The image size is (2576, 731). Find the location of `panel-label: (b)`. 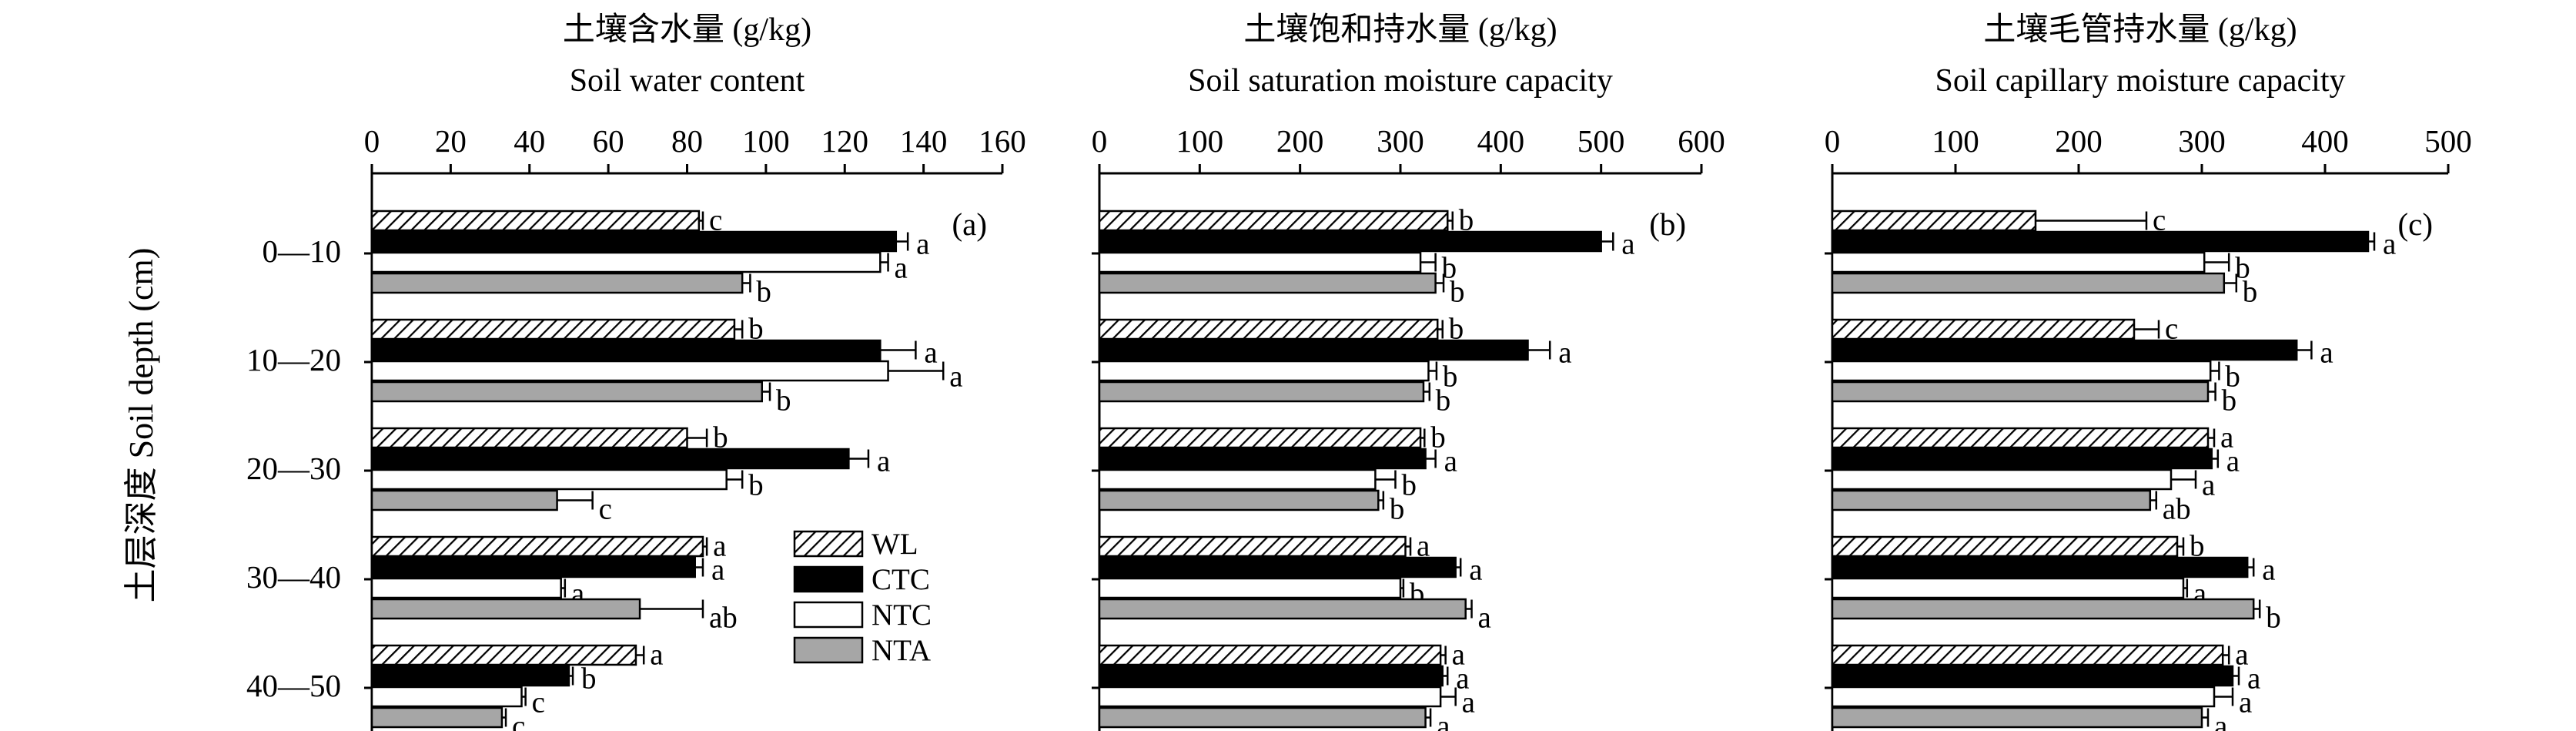

panel-label: (b) is located at coordinates (1667, 224).